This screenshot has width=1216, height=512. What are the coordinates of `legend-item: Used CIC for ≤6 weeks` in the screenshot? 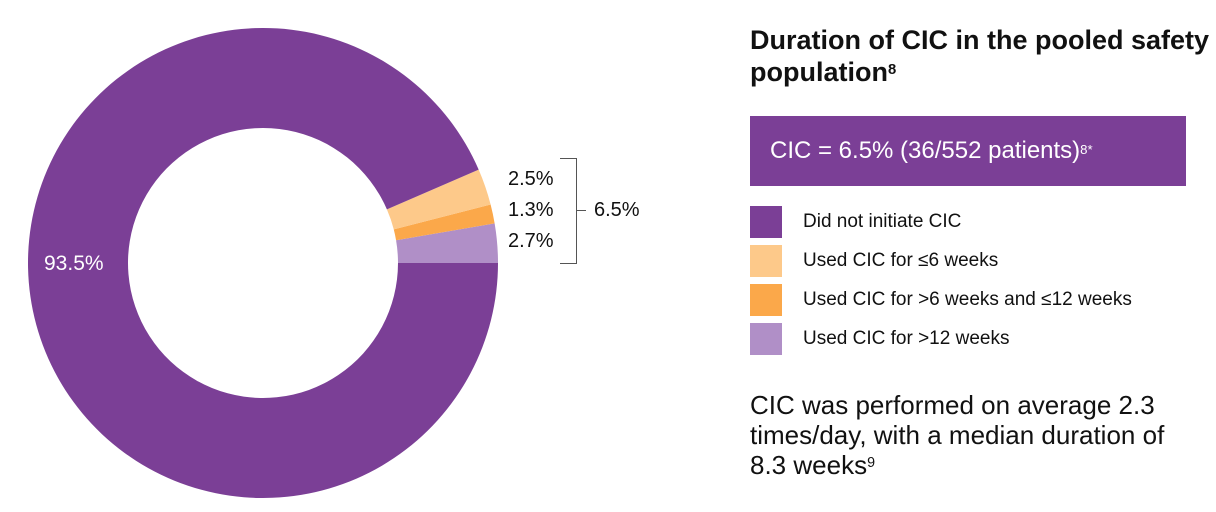 It's located at (941, 261).